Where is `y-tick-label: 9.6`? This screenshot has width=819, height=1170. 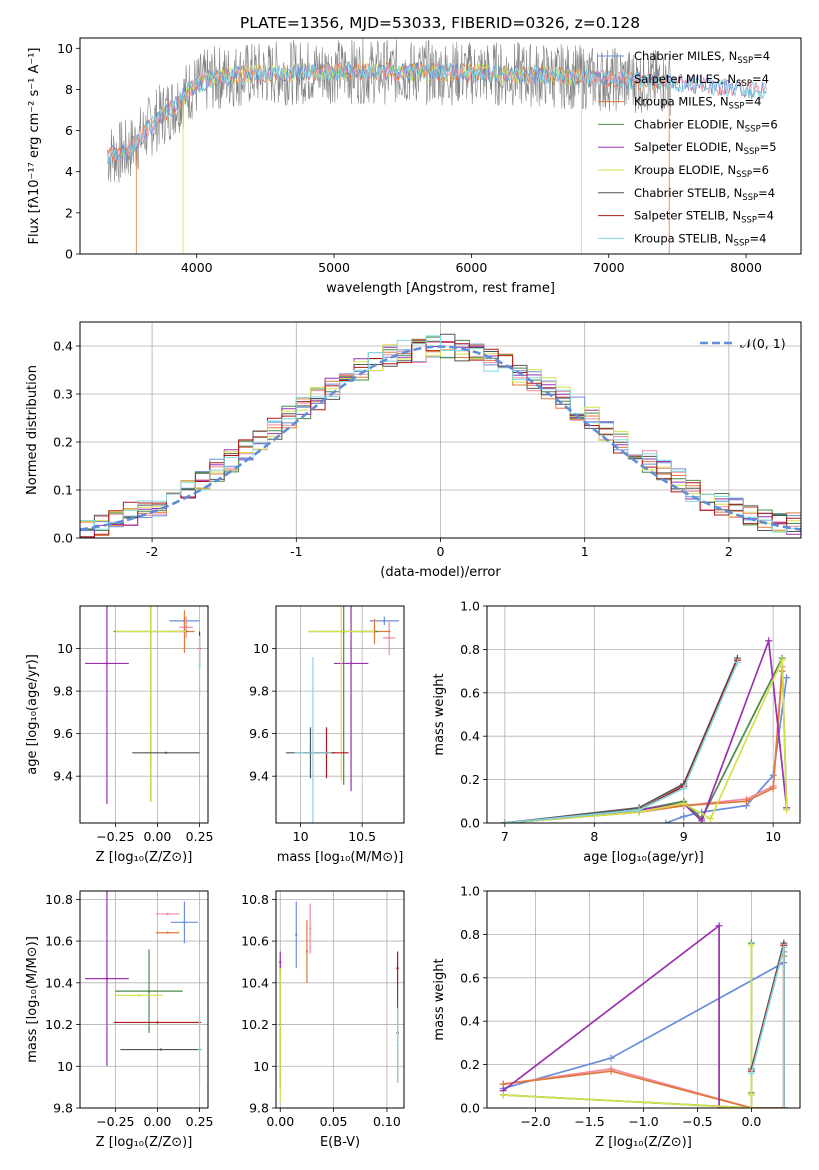 y-tick-label: 9.6 is located at coordinates (259, 733).